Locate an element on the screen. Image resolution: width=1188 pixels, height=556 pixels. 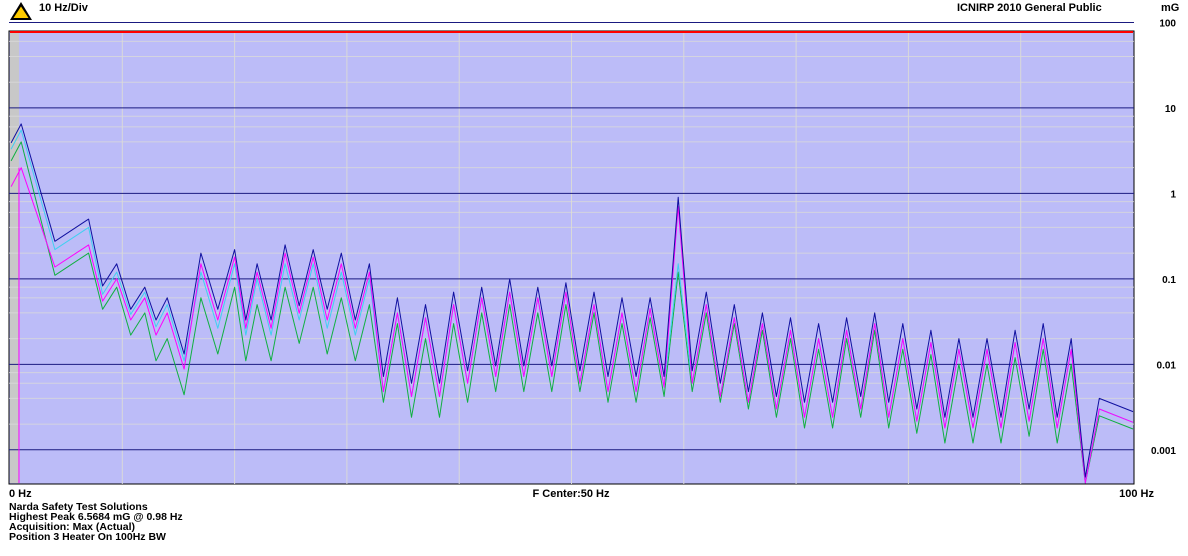
y-tick-label: 100 is located at coordinates (1167, 23).